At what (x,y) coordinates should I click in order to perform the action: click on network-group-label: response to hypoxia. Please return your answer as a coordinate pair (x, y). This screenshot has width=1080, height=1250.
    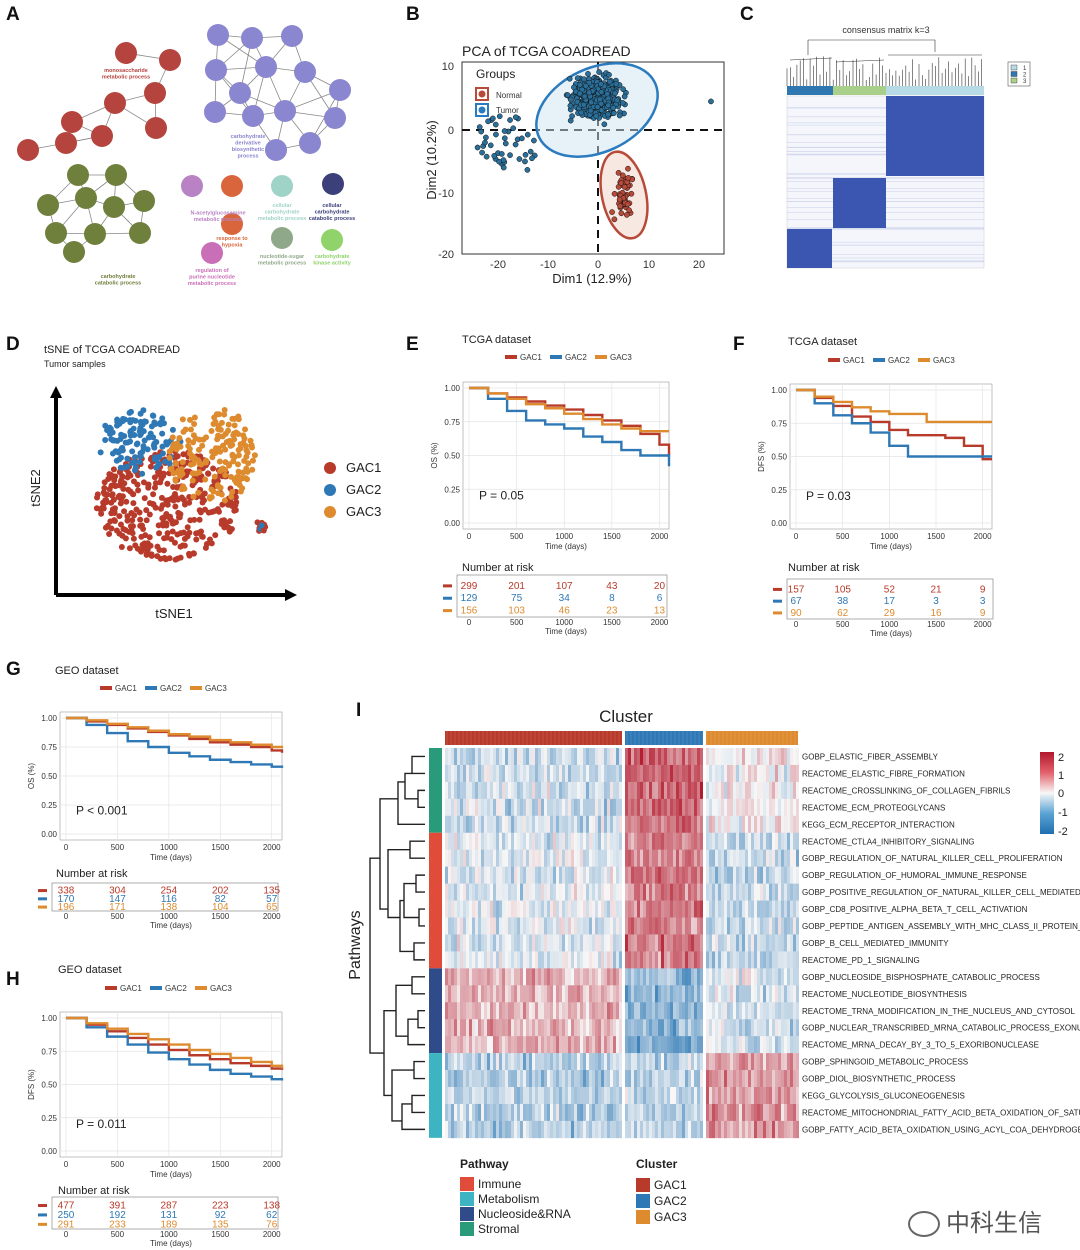
    Looking at the image, I should click on (232, 242).